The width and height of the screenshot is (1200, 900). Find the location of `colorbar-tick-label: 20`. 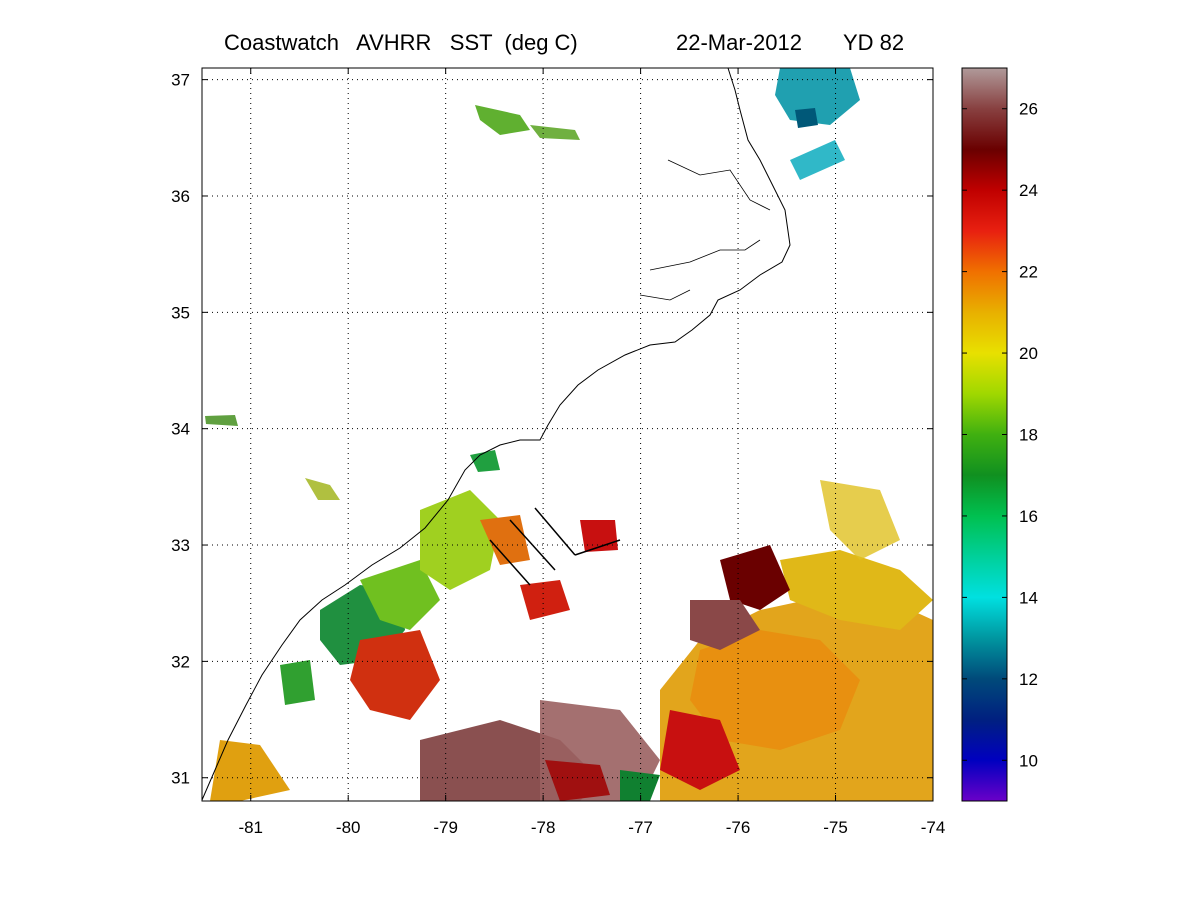

colorbar-tick-label: 20 is located at coordinates (1028, 353).